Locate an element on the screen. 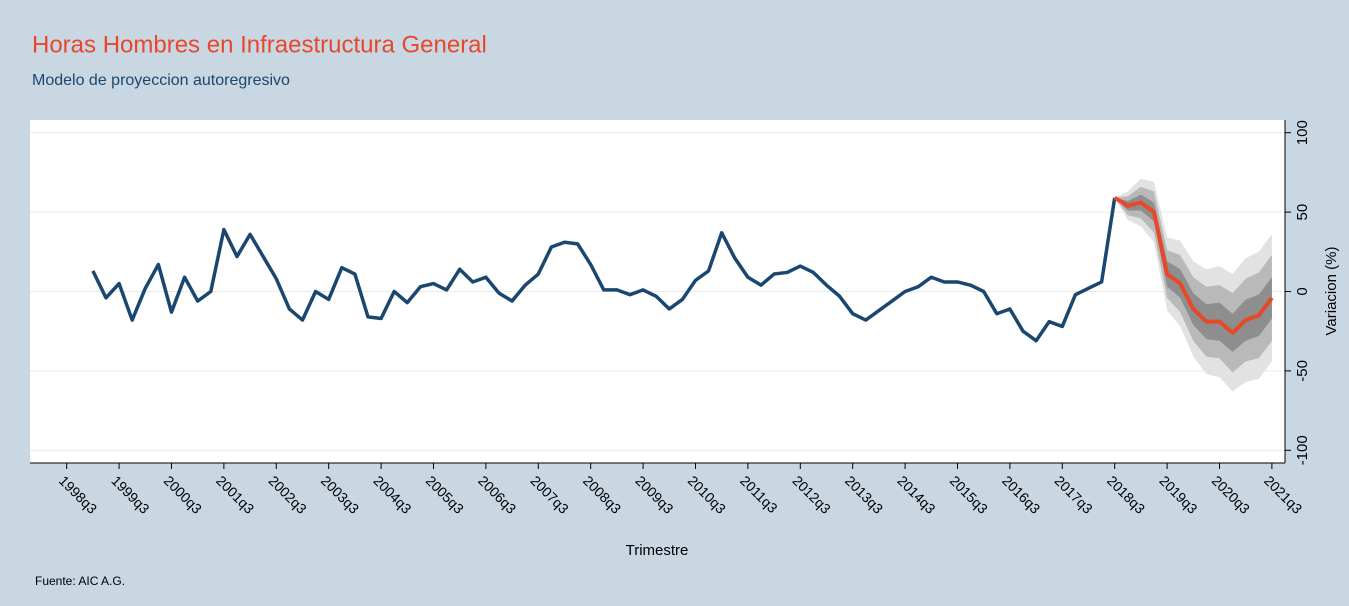  forecast-band is located at coordinates (1193, 273).